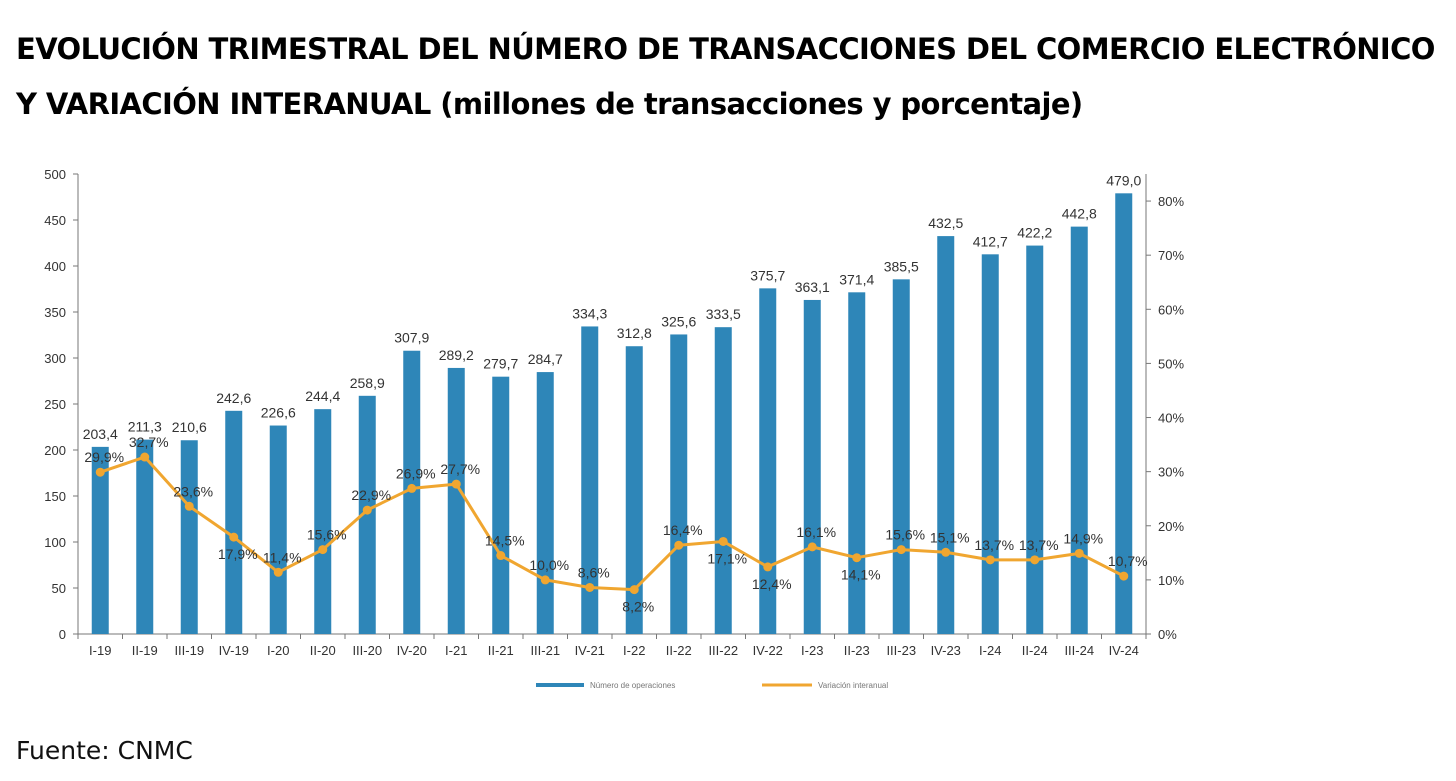 This screenshot has width=1456, height=781. What do you see at coordinates (55, 496) in the screenshot?
I see `y-left-tick-label: 150` at bounding box center [55, 496].